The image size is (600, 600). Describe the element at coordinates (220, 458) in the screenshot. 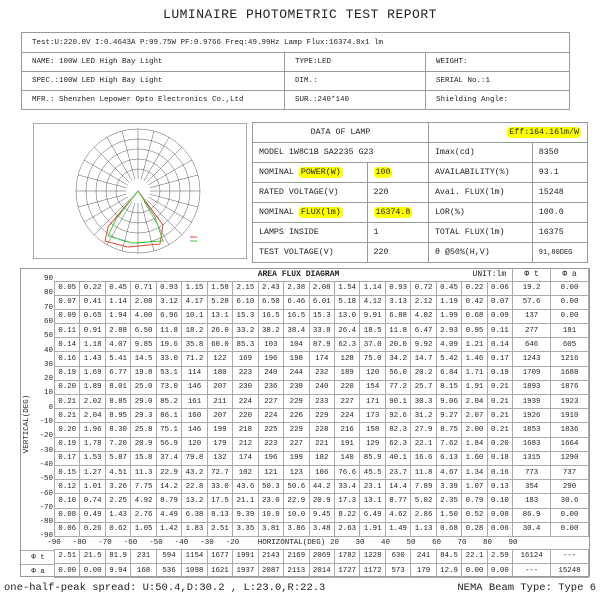

I see `flux-cell: 132` at that location.